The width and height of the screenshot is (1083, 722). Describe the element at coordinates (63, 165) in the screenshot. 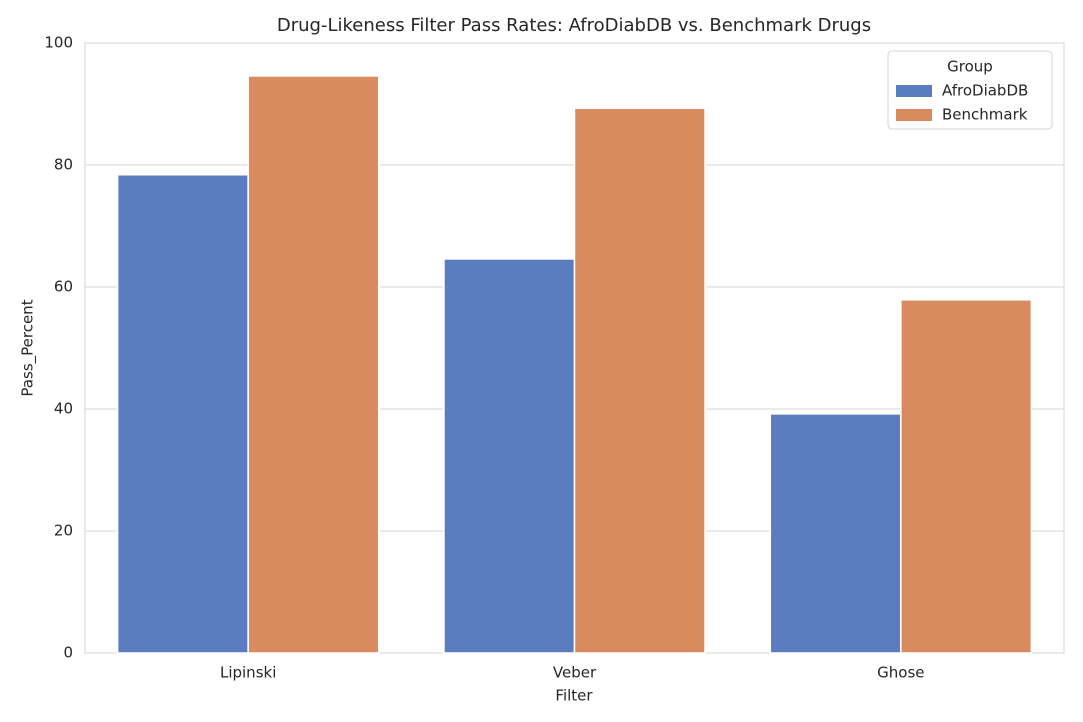

I see `y-tick-label: 80` at that location.